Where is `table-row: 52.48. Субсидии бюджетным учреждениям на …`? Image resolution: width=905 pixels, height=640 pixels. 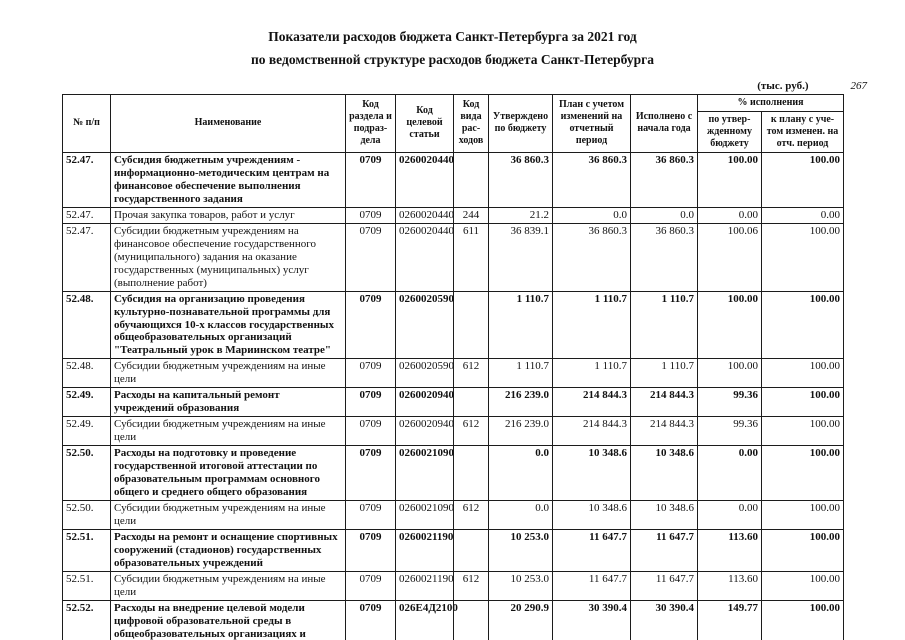 table-row: 52.48. Субсидии бюджетным учреждениям на … is located at coordinates (453, 373).